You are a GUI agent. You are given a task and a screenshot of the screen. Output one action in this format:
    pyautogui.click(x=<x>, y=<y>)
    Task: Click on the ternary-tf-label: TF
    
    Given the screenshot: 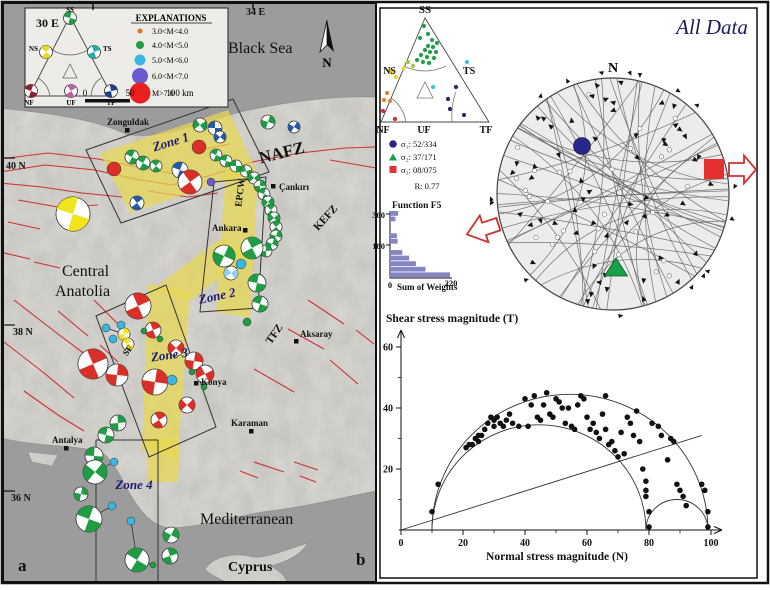 What is the action you would take?
    pyautogui.click(x=486, y=130)
    